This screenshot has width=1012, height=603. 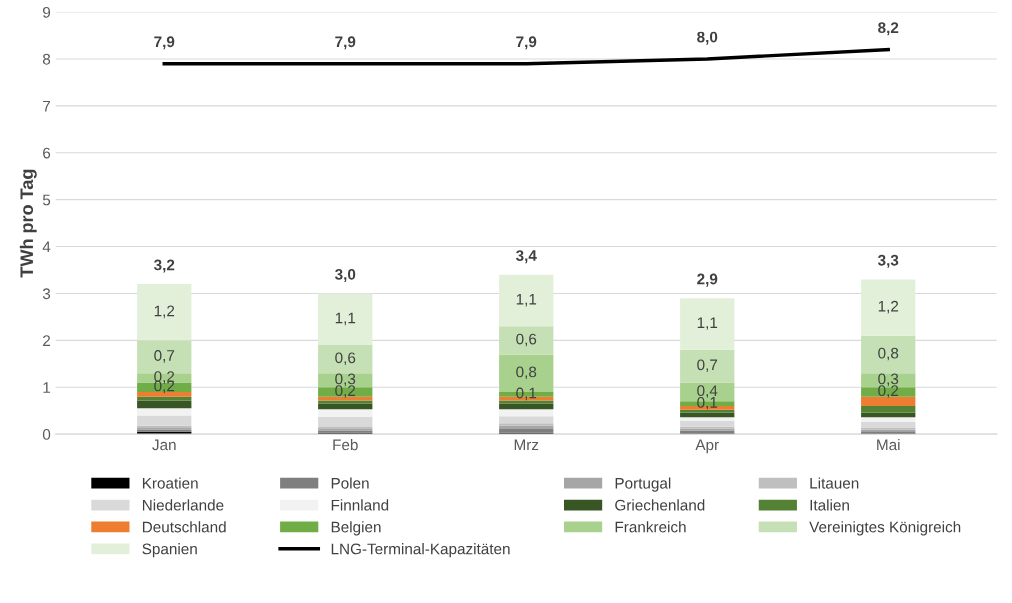 I want to click on total-label: 3,4, so click(x=526, y=257).